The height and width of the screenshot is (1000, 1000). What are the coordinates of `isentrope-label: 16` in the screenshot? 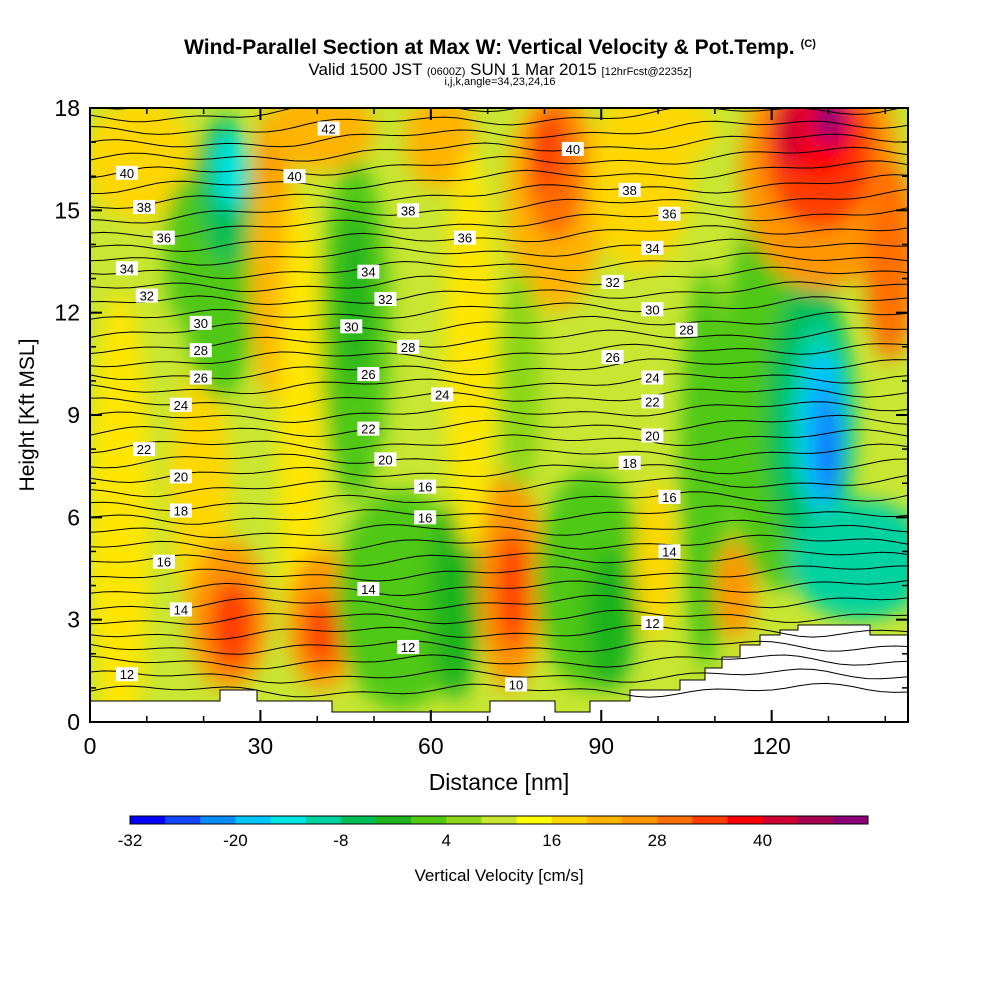 It's located at (669, 497).